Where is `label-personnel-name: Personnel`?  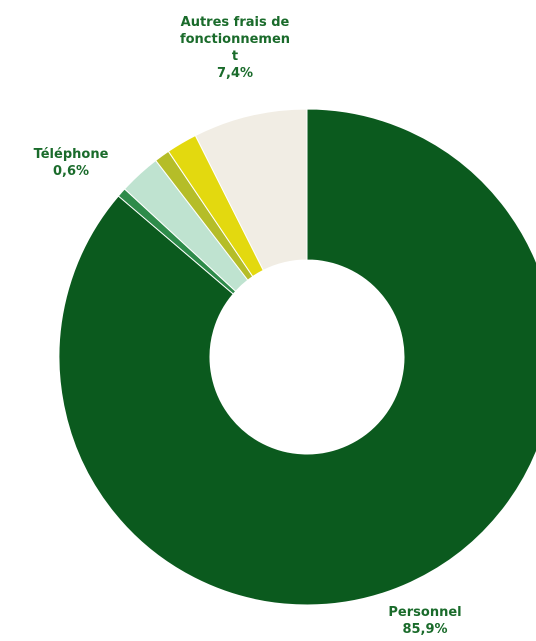 label-personnel-name: Personnel is located at coordinates (425, 612).